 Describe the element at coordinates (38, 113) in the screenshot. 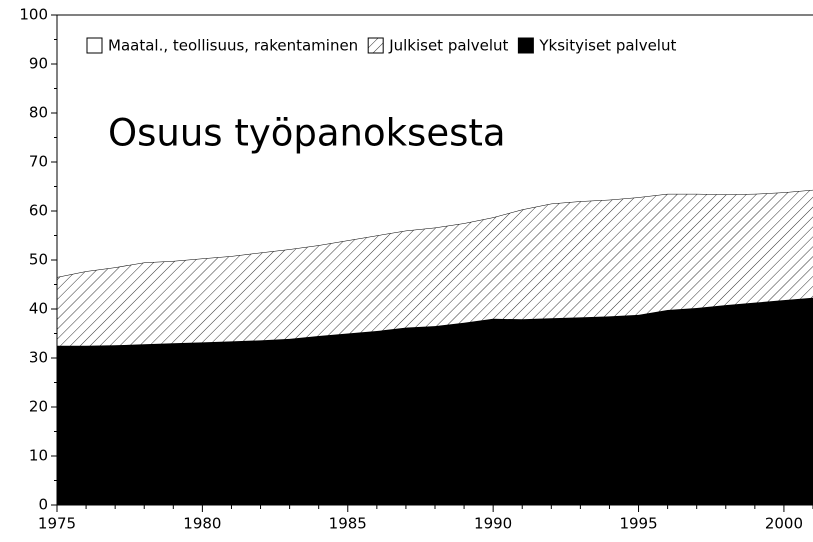

I see `y-tick-label: 80` at that location.